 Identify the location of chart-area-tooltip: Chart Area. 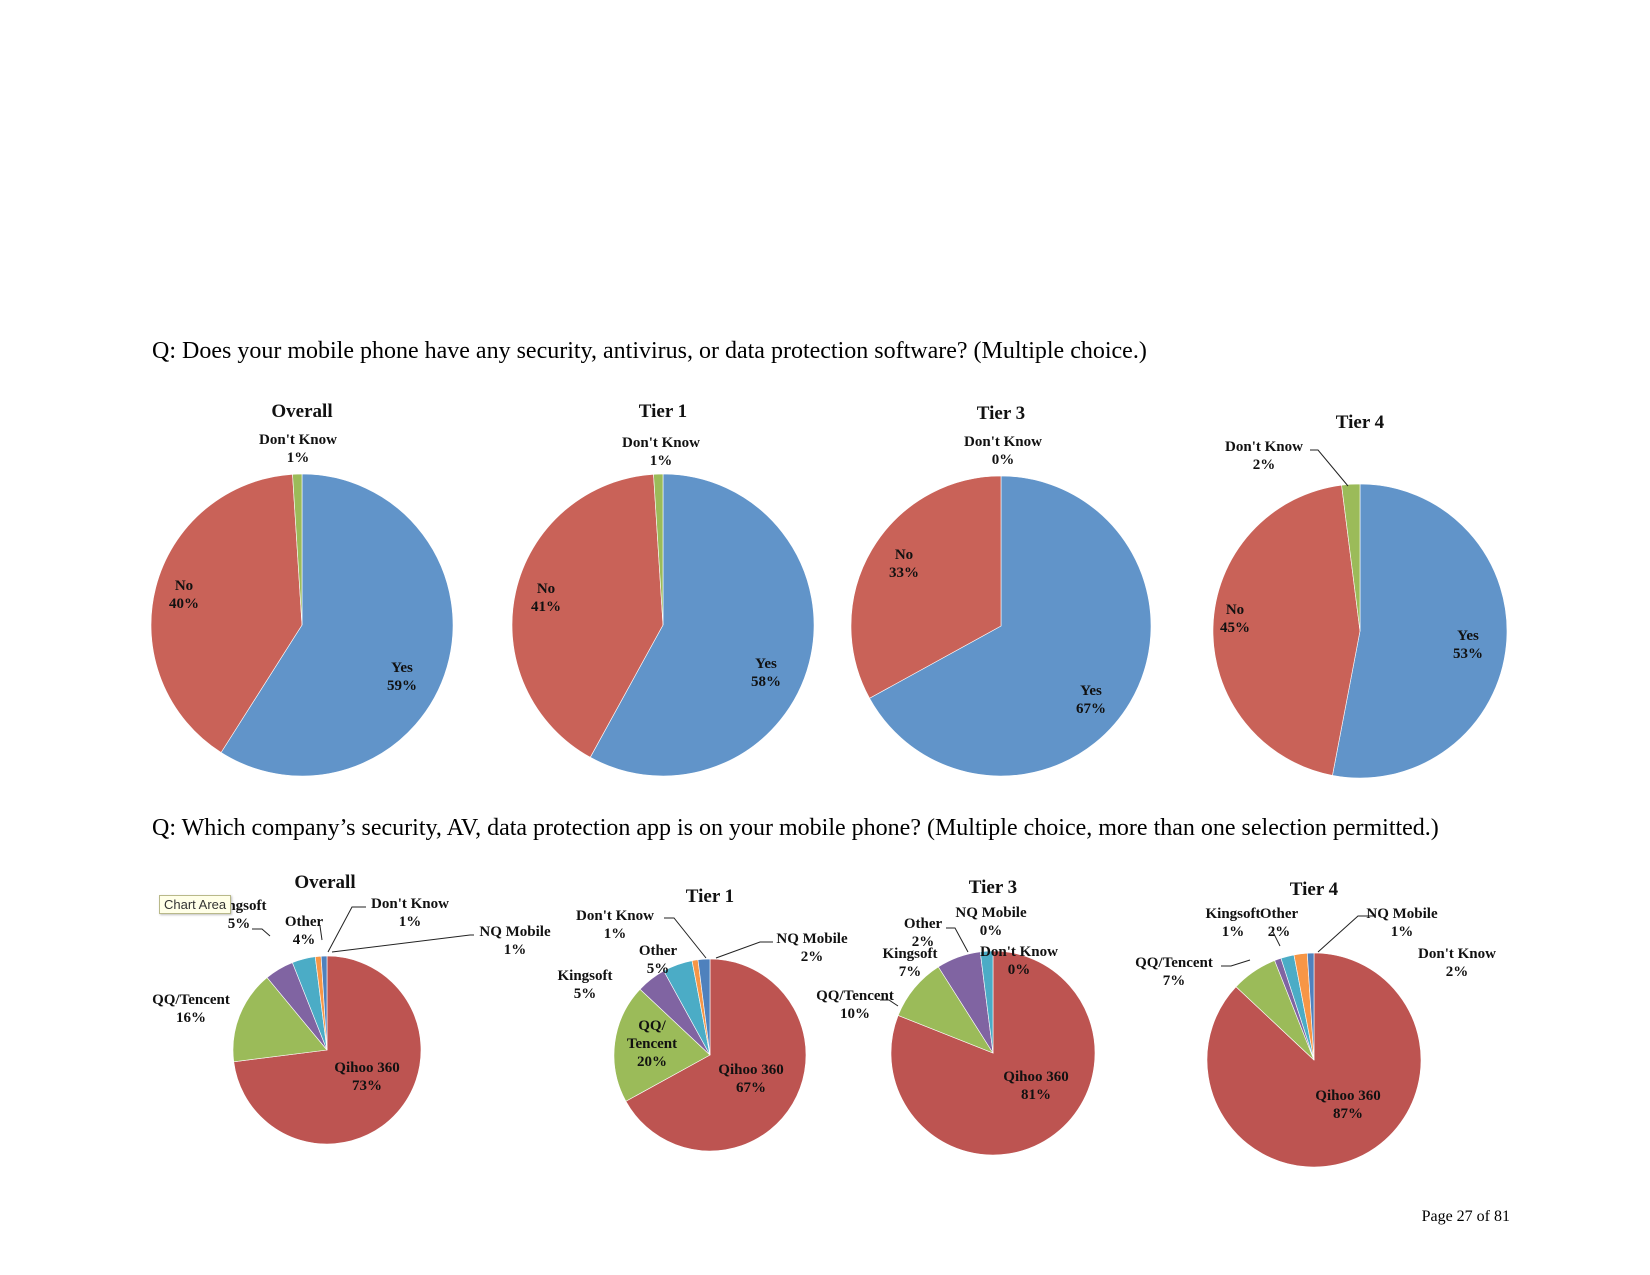
(195, 904).